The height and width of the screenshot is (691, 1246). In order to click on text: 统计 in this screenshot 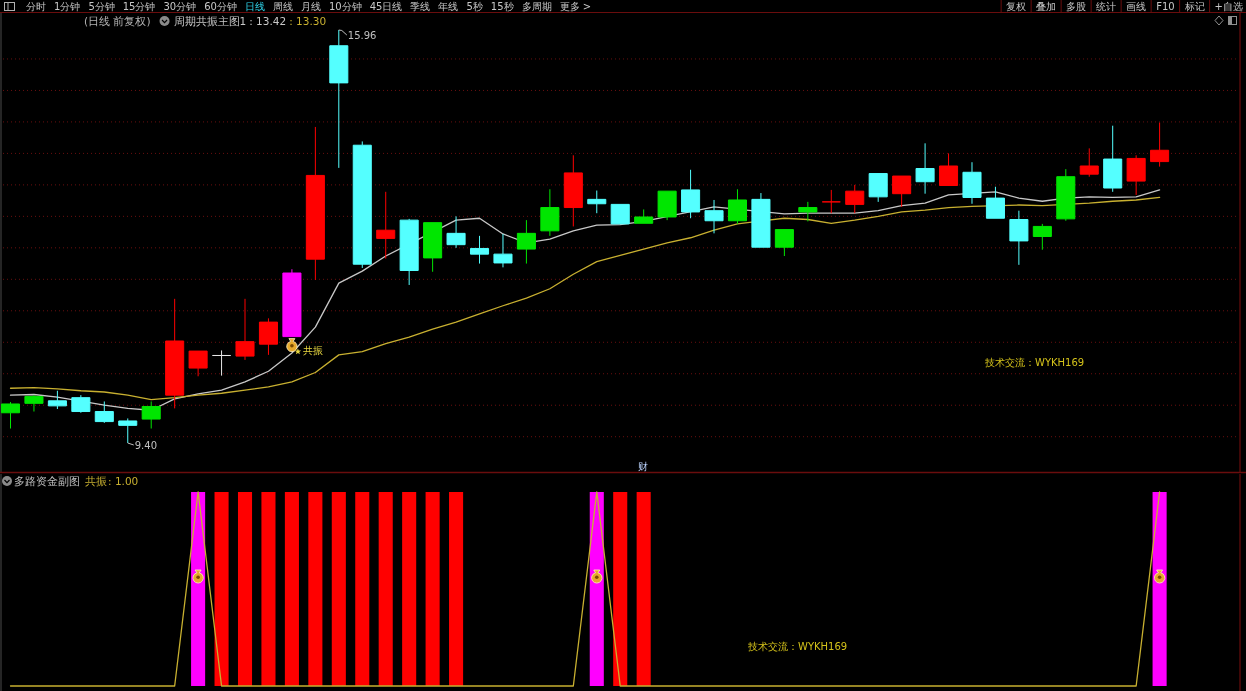, I will do `click(1106, 6)`.